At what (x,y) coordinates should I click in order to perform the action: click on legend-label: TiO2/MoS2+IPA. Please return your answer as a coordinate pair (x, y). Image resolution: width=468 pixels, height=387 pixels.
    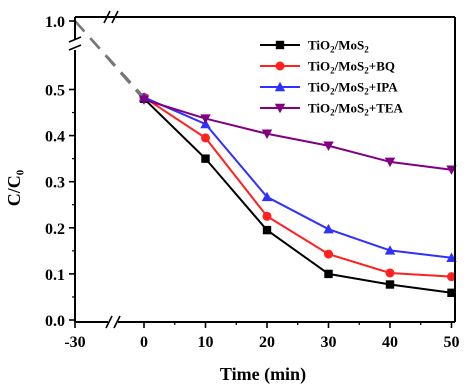
    Looking at the image, I should click on (353, 88).